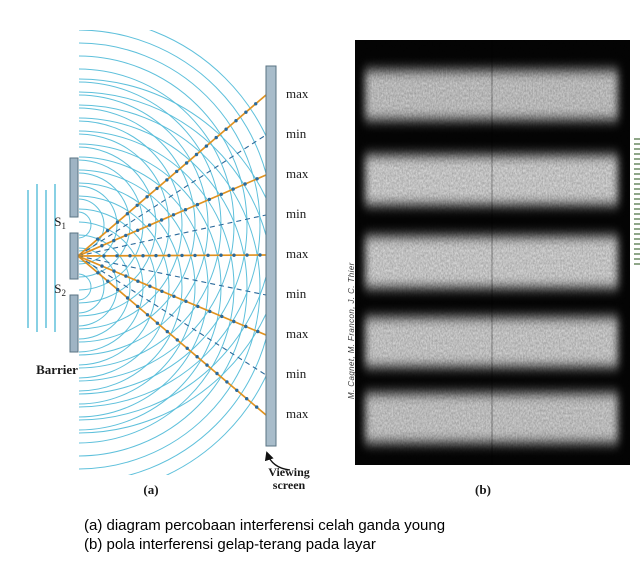 The width and height of the screenshot is (640, 566). I want to click on viewing-screen-label: Viewing screen, so click(289, 478).